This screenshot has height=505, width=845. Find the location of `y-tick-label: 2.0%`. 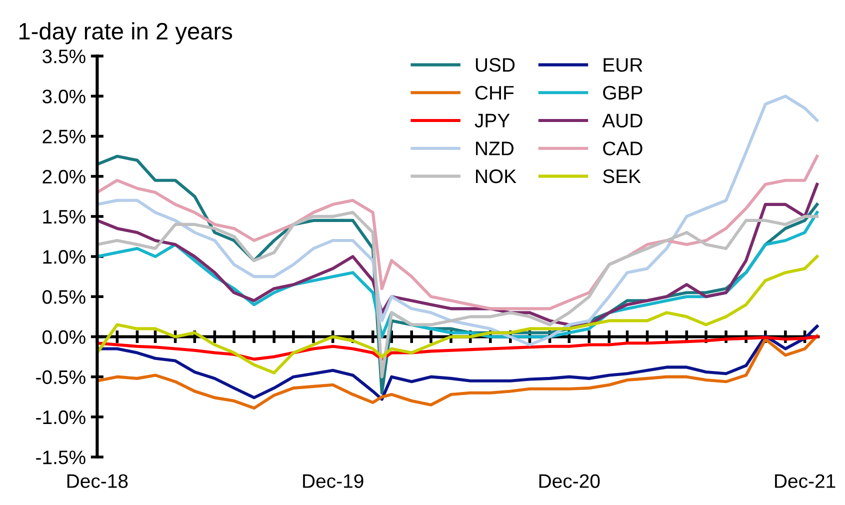

y-tick-label: 2.0% is located at coordinates (64, 177).